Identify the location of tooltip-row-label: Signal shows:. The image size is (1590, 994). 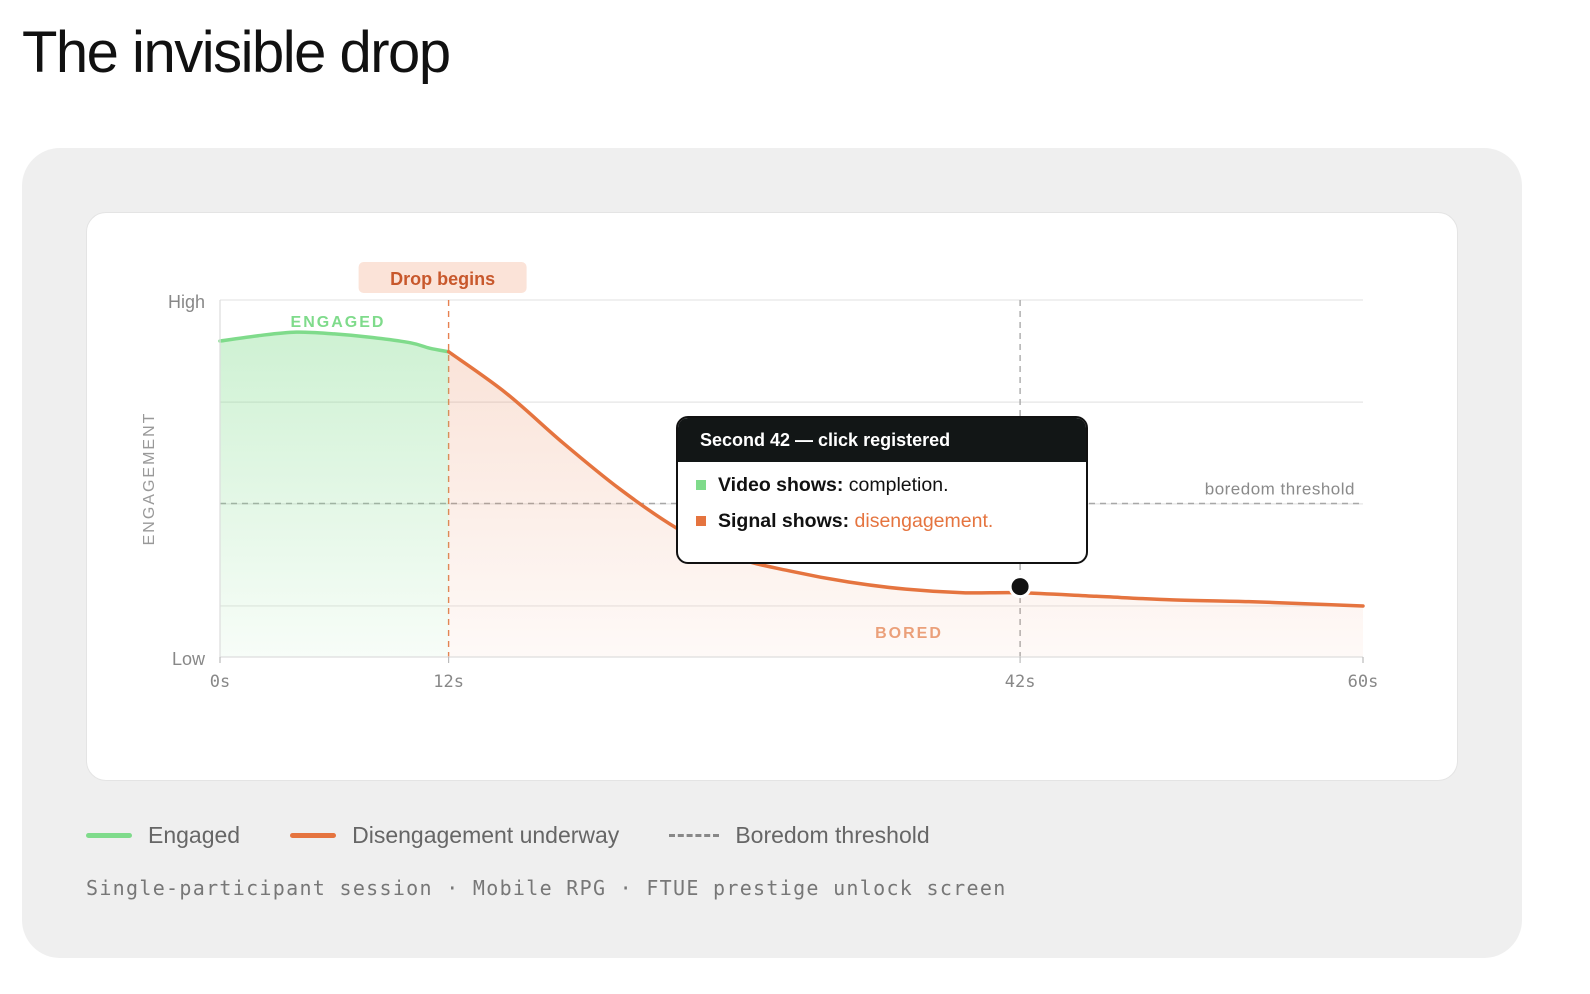
(784, 521).